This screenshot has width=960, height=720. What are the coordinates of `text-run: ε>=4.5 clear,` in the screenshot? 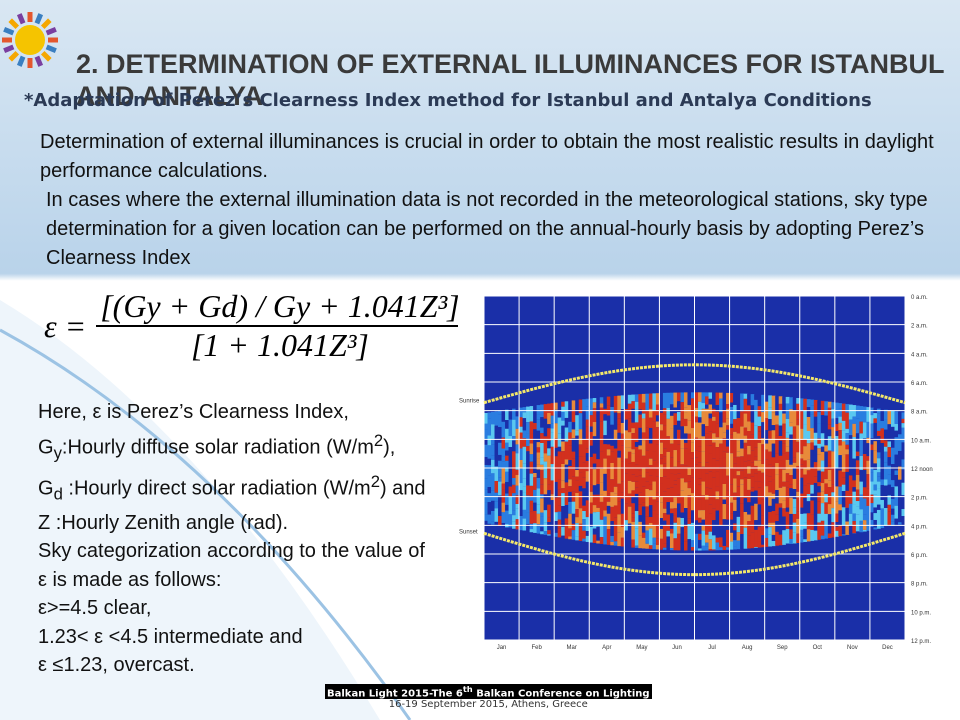 It's located at (95, 608).